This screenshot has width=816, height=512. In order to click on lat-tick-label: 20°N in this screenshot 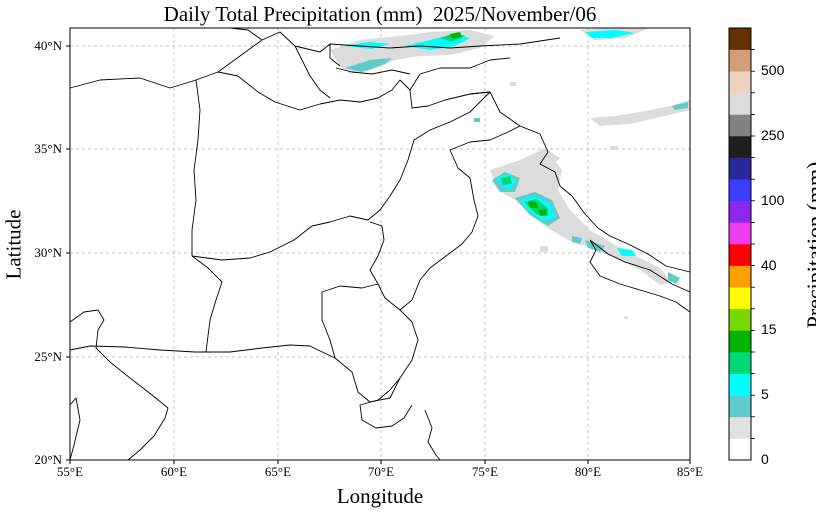, I will do `click(48, 459)`.